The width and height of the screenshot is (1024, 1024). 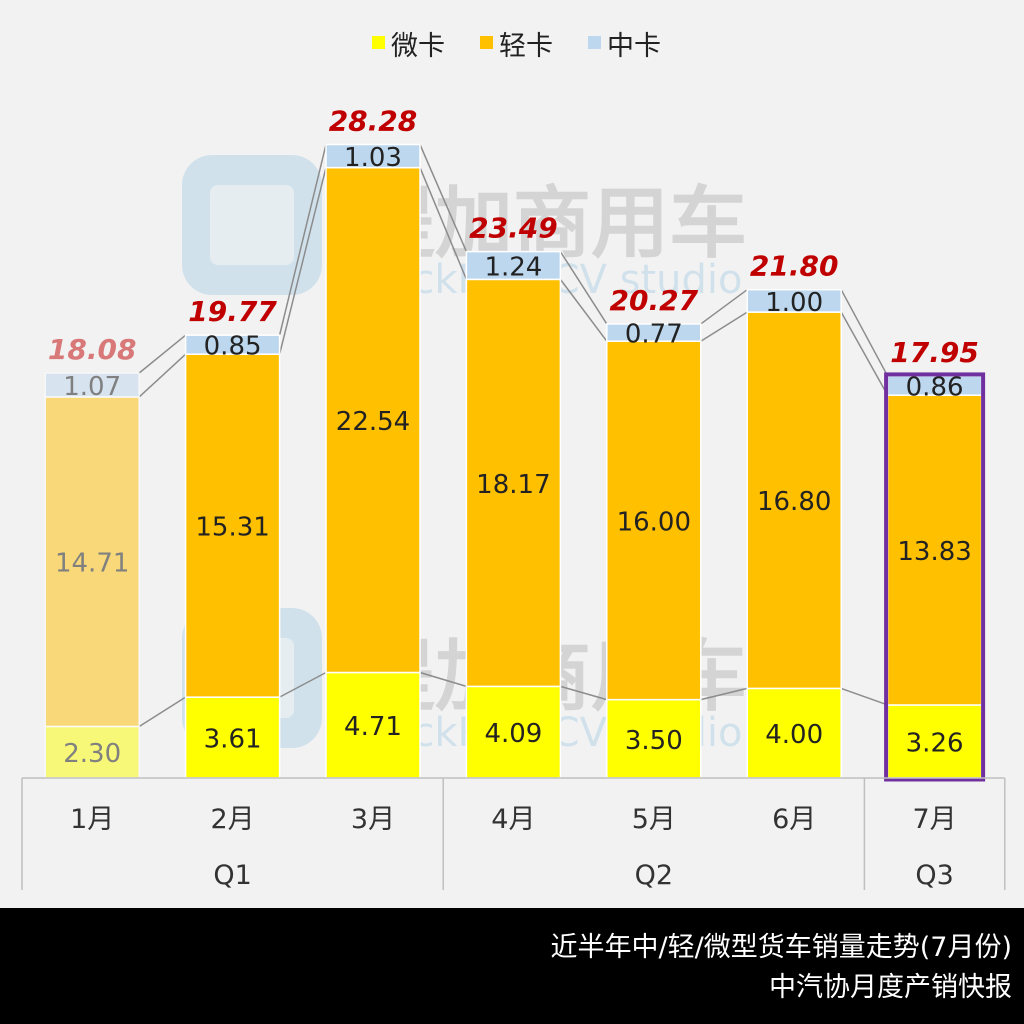 I want to click on x-tick-label: 2月, so click(x=233, y=819).